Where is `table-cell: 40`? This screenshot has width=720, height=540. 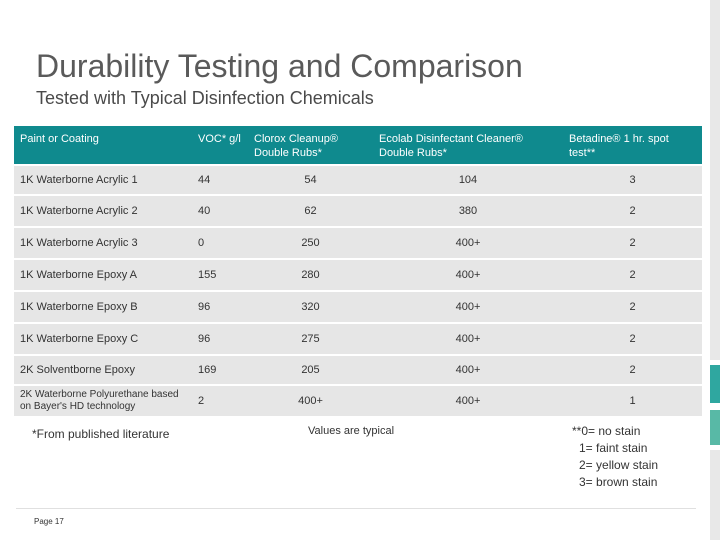
table-cell: 40 is located at coordinates (204, 211).